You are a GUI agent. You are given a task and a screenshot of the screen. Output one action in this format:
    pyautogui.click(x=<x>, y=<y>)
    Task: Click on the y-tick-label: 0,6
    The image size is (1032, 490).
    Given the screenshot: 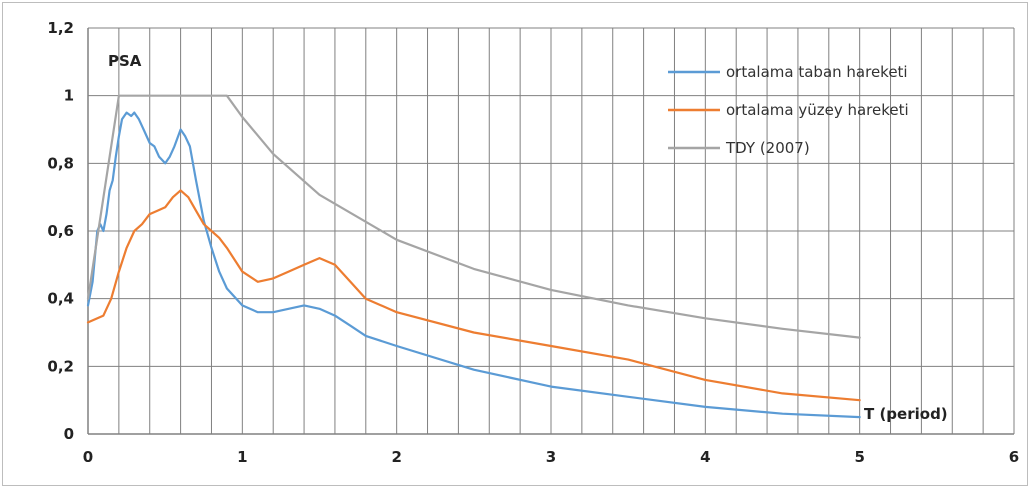 What is the action you would take?
    pyautogui.click(x=60, y=231)
    